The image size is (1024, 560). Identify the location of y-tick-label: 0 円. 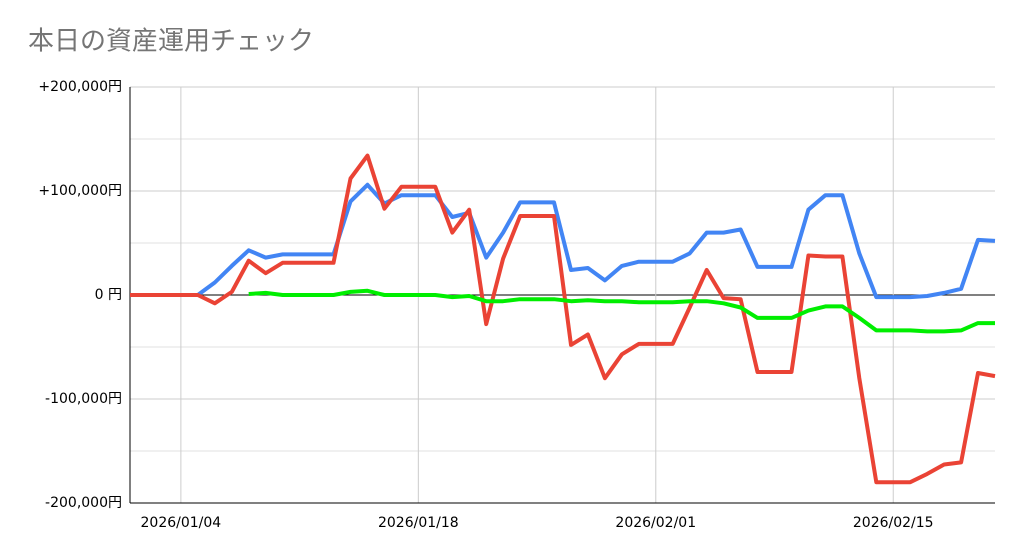
(108, 295).